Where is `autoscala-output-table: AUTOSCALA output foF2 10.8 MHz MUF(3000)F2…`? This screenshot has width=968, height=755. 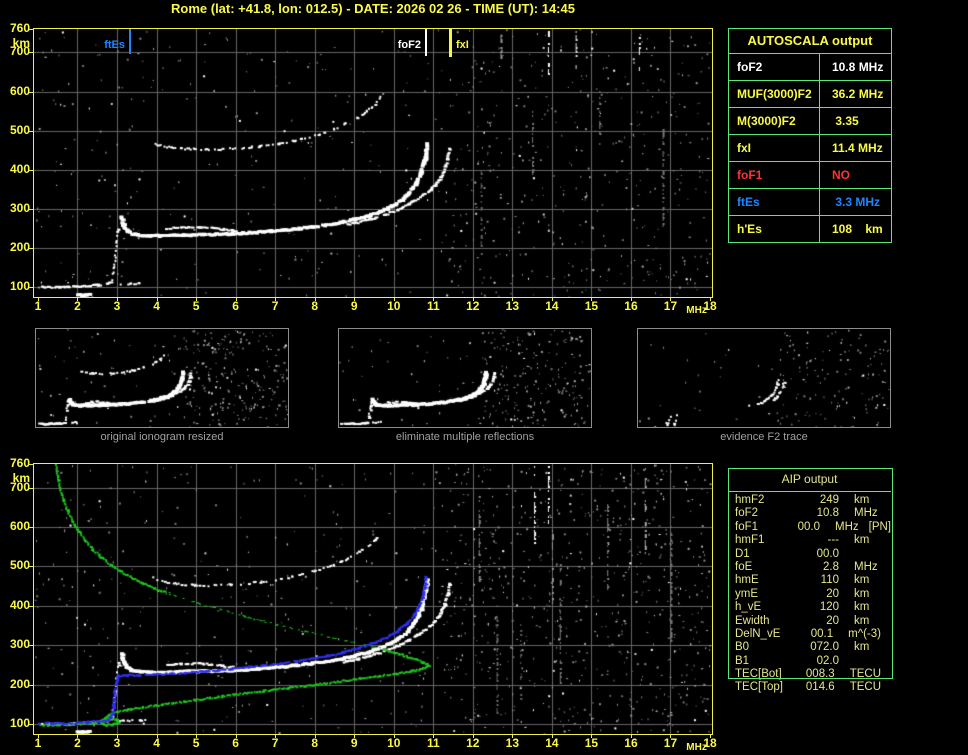
autoscala-output-table: AUTOSCALA output foF2 10.8 MHz MUF(3000)F2… is located at coordinates (810, 135).